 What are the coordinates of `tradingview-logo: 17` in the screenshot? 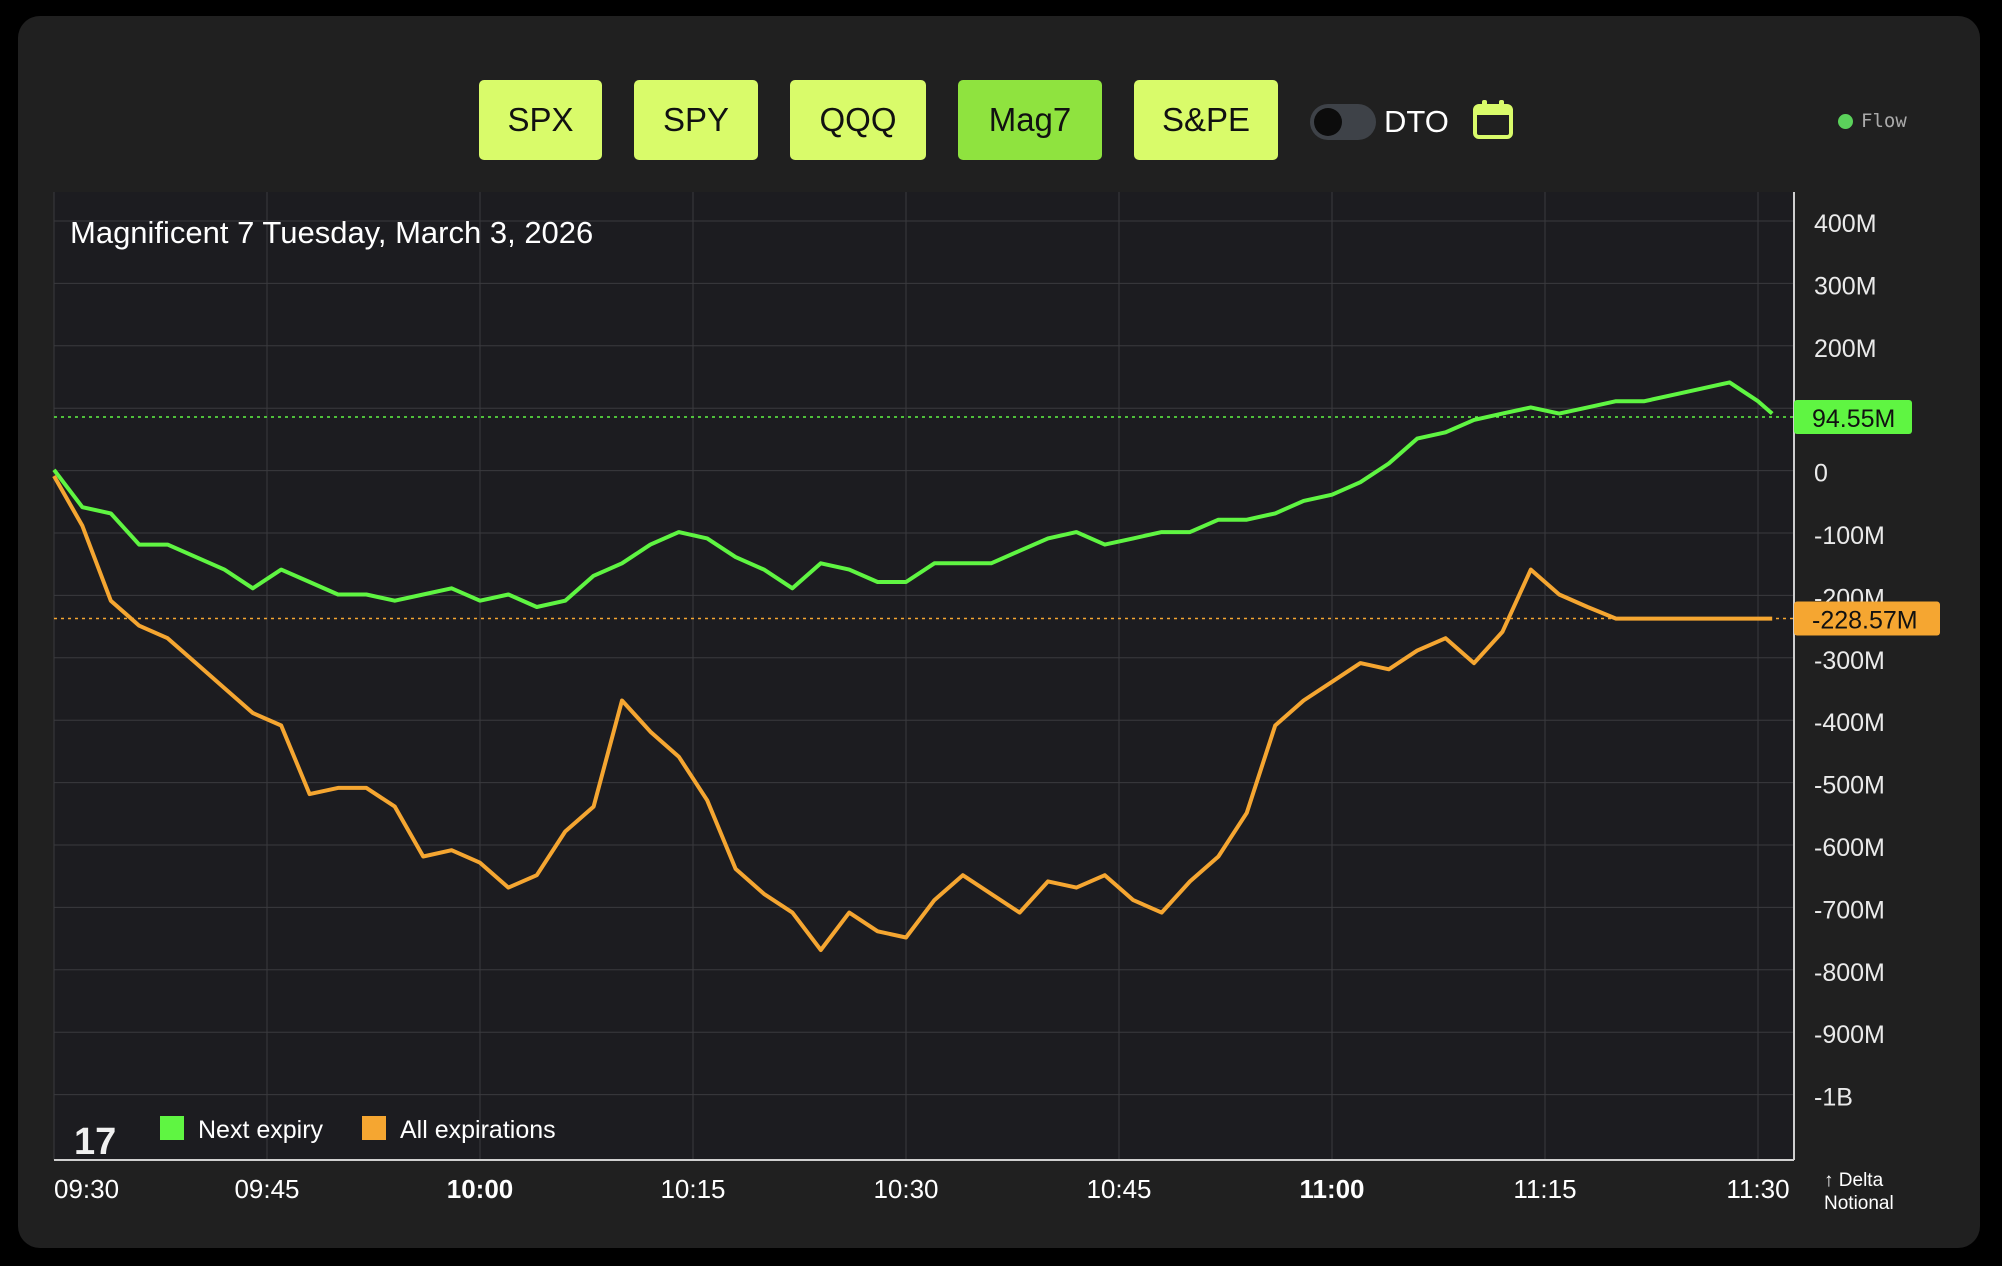 It's located at (95, 1142).